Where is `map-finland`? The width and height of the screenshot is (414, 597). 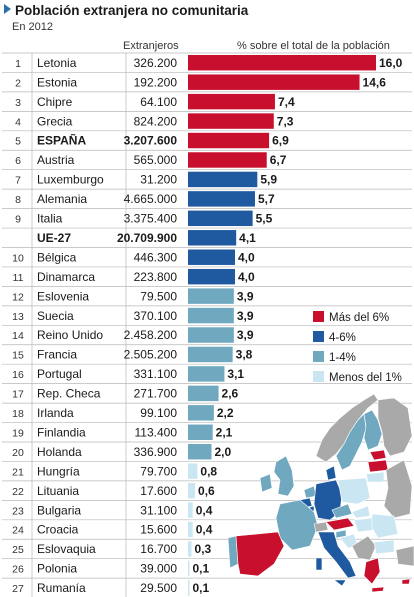
map-finland is located at coordinates (373, 430).